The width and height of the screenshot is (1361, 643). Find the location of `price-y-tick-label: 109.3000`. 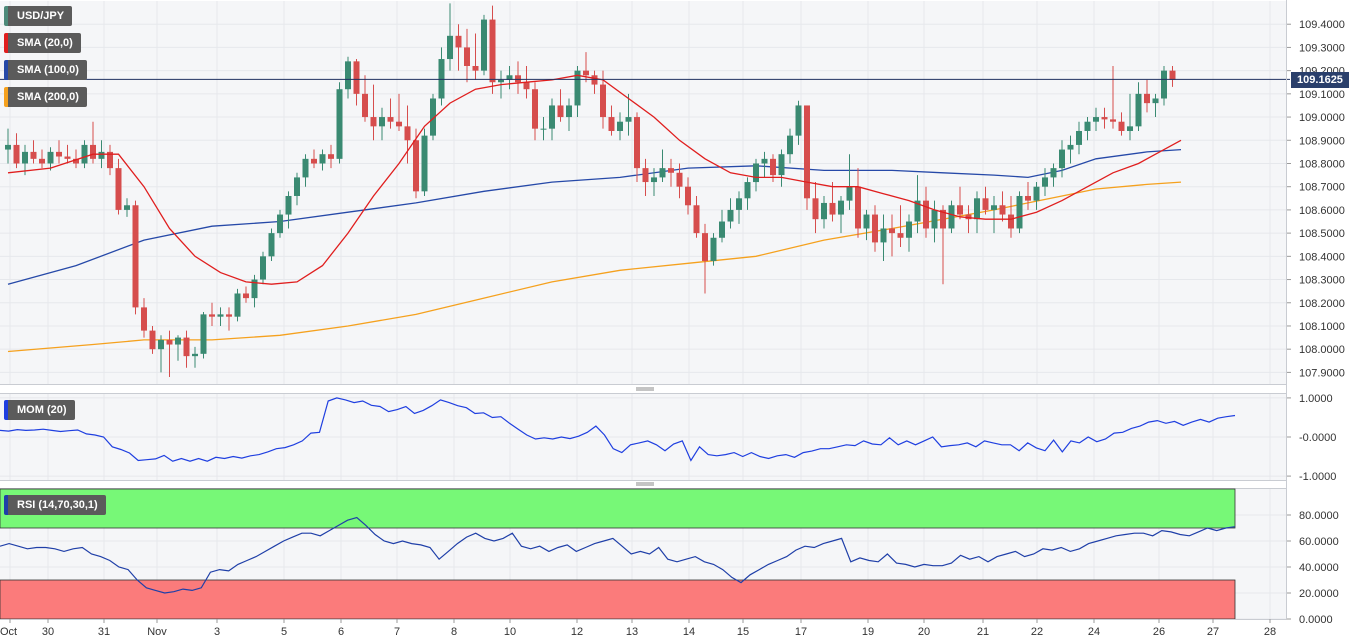

price-y-tick-label: 109.3000 is located at coordinates (1322, 48).